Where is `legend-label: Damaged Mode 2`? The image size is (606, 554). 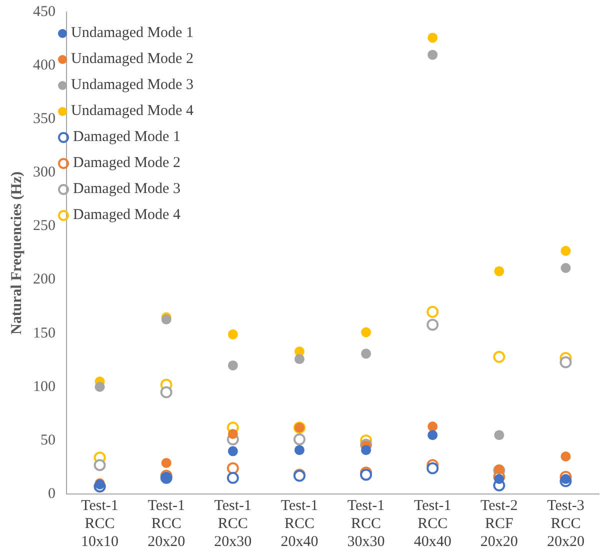 legend-label: Damaged Mode 2 is located at coordinates (127, 163).